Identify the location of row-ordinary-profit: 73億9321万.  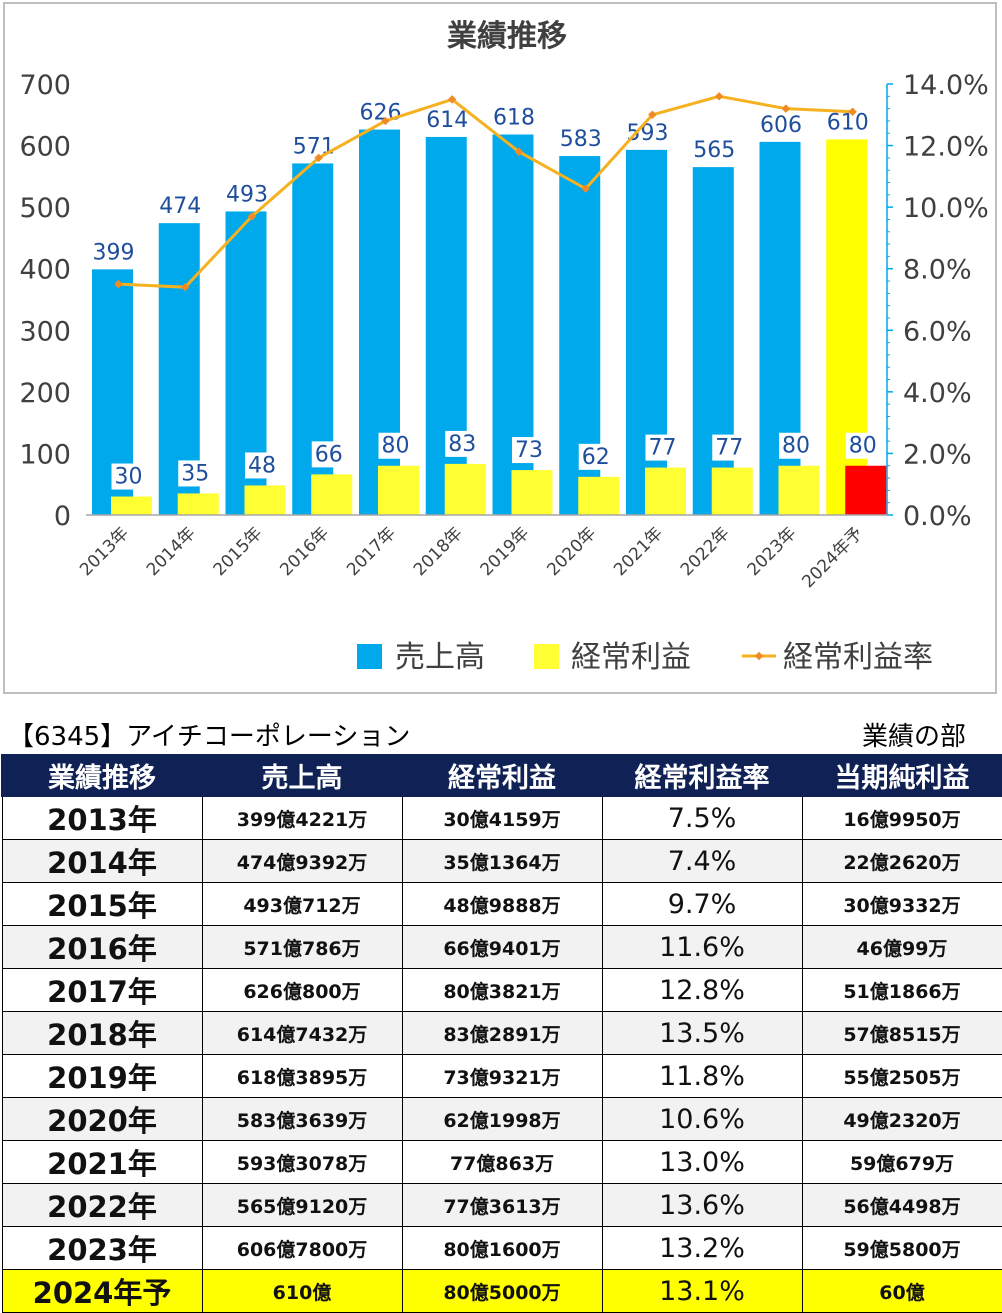
(502, 1076).